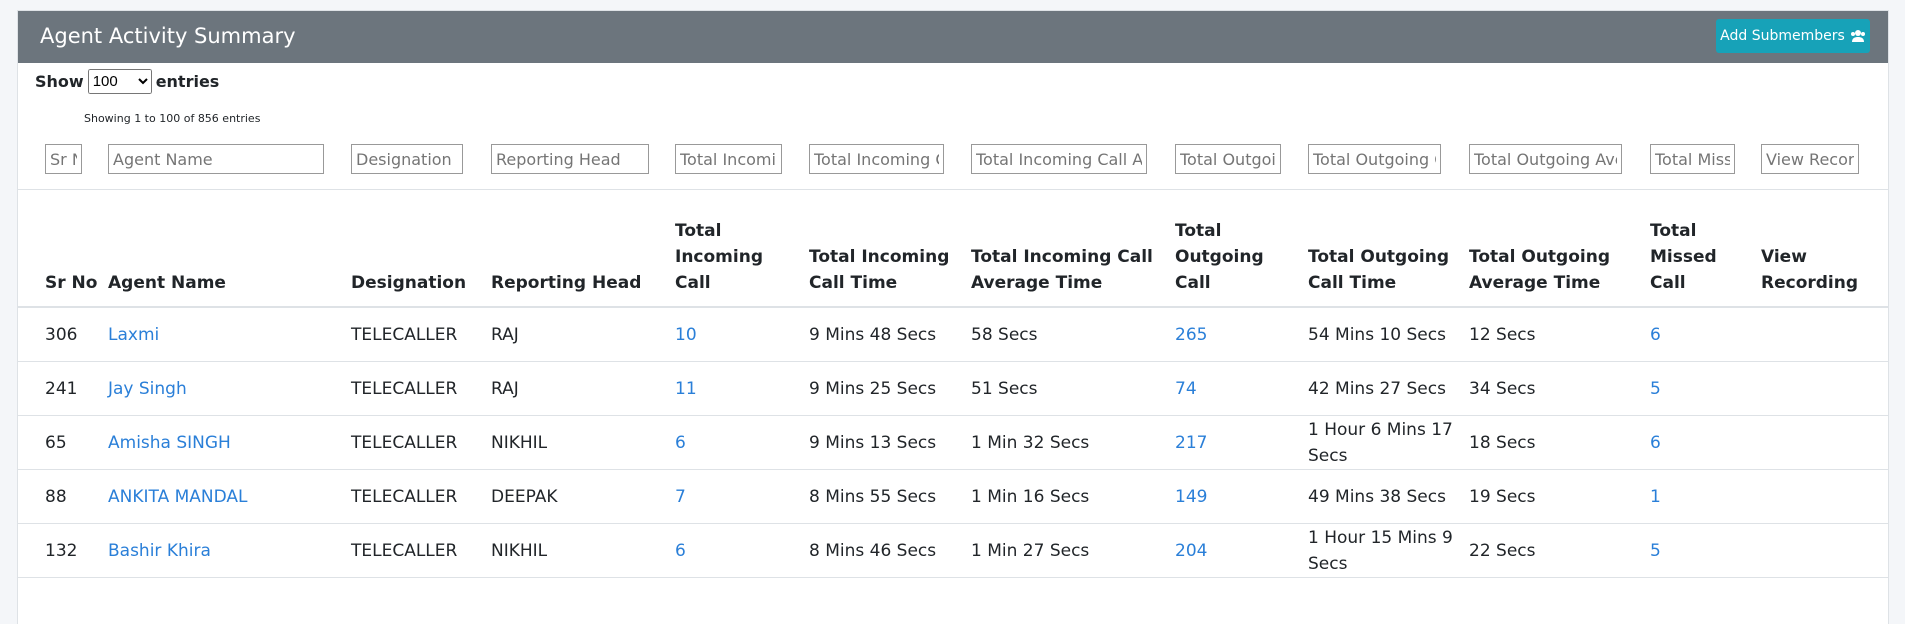 The width and height of the screenshot is (1905, 624). What do you see at coordinates (229, 334) in the screenshot?
I see `table-cell: Laxmi` at bounding box center [229, 334].